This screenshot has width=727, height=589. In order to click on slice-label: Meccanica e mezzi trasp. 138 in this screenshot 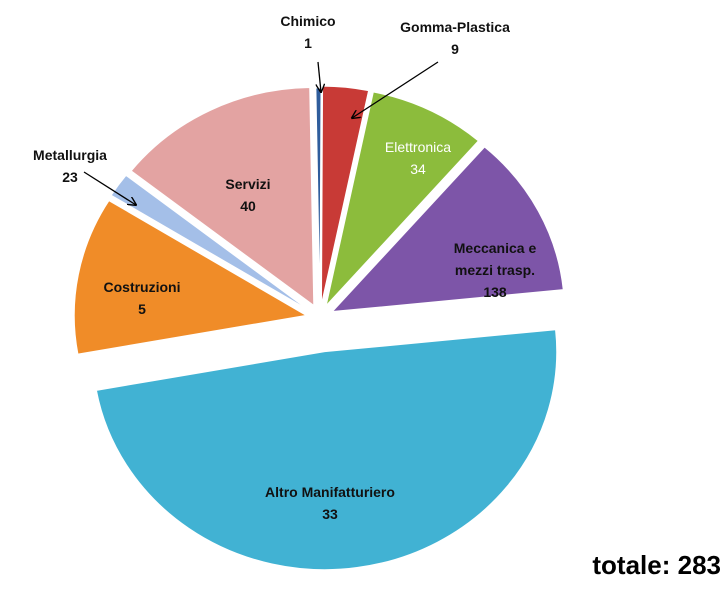, I will do `click(495, 270)`.